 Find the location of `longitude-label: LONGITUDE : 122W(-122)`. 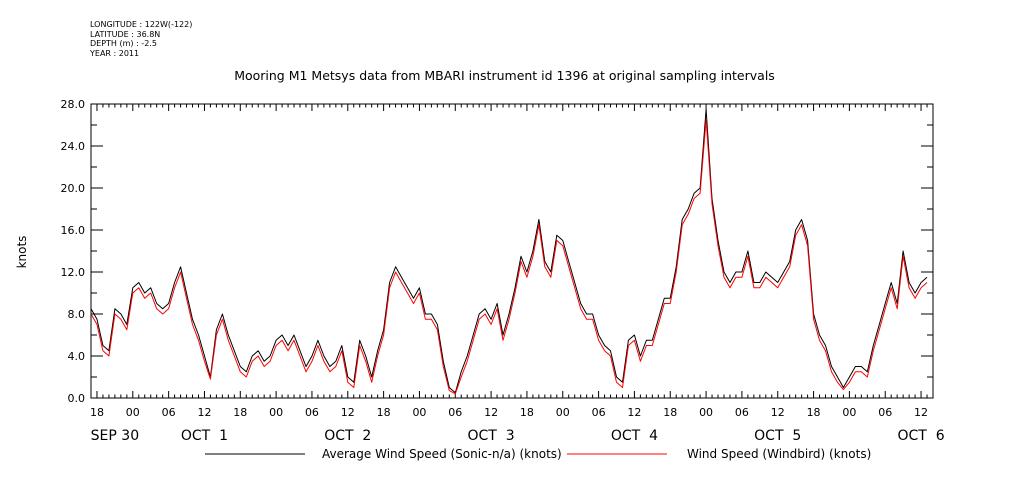

longitude-label: LONGITUDE : 122W(-122) is located at coordinates (141, 24).